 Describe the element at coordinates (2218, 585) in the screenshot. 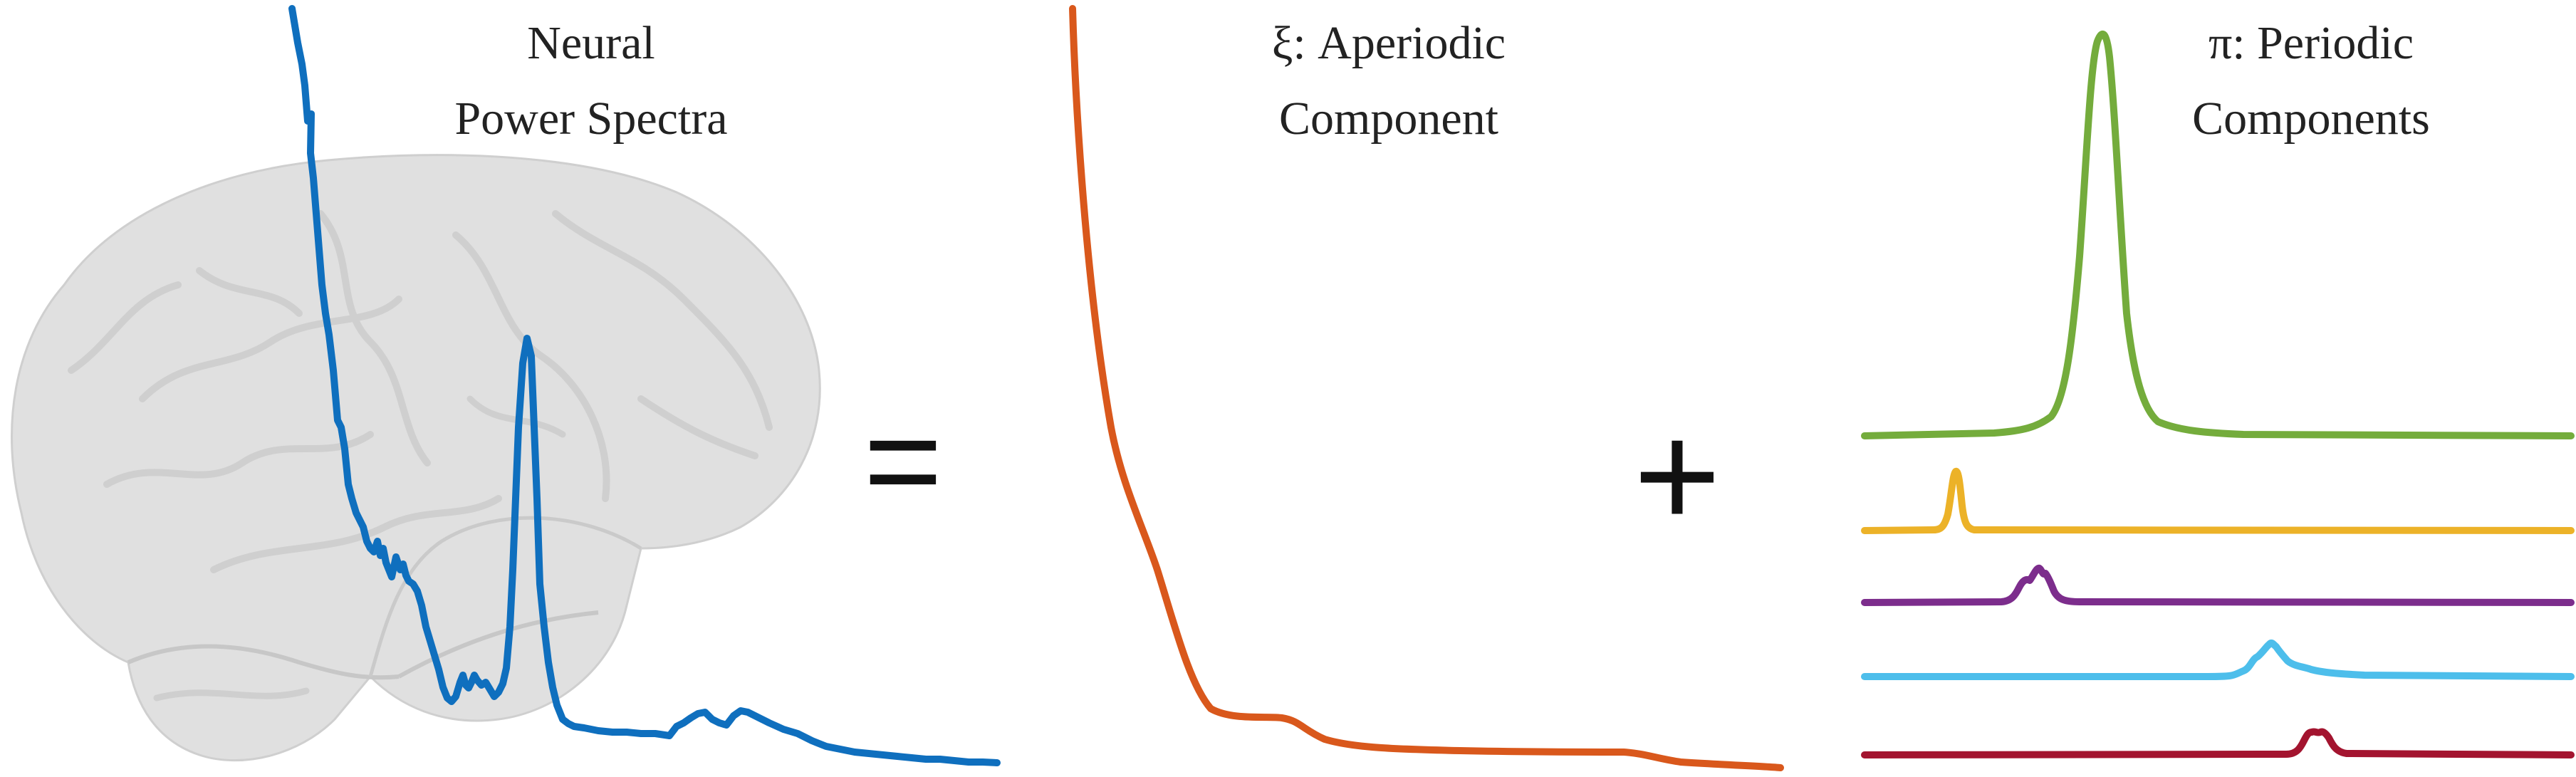

I see `periodic-peak-purple` at that location.